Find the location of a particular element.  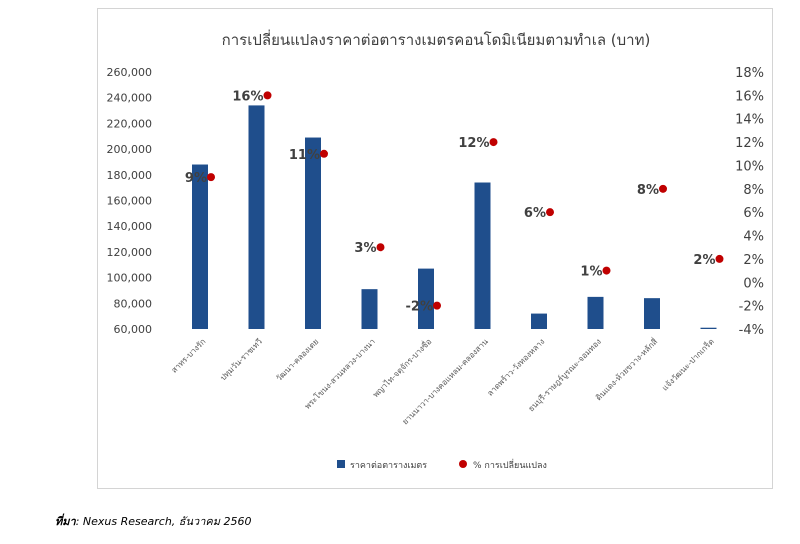

data-point-label: 9% is located at coordinates (196, 178).